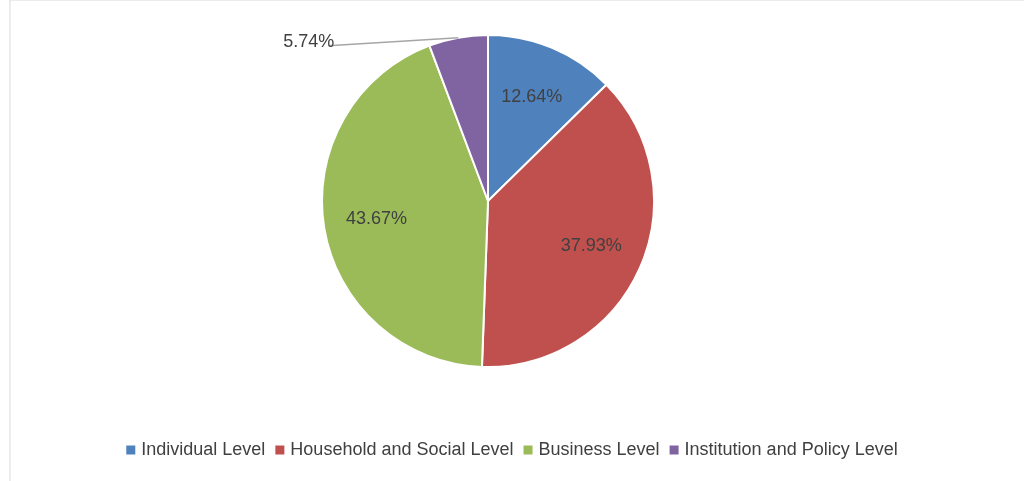 The height and width of the screenshot is (481, 1024). Describe the element at coordinates (402, 448) in the screenshot. I see `legend-label: Household and Social Level` at that location.